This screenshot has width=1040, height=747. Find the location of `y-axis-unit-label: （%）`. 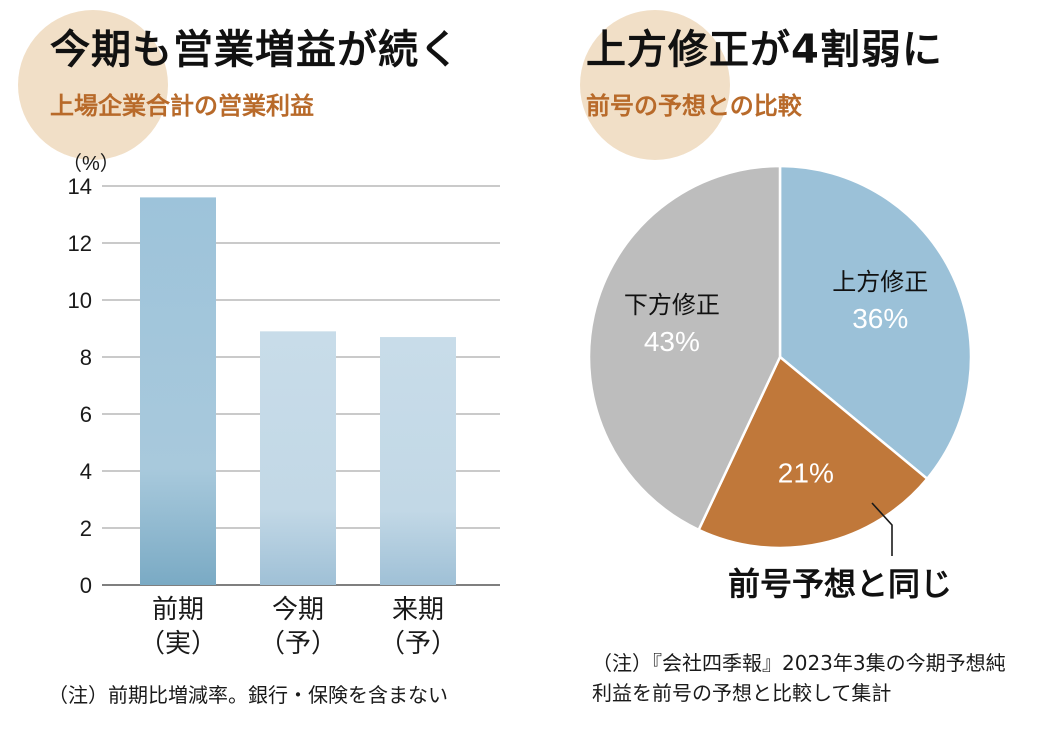

y-axis-unit-label: （%） is located at coordinates (91, 163).